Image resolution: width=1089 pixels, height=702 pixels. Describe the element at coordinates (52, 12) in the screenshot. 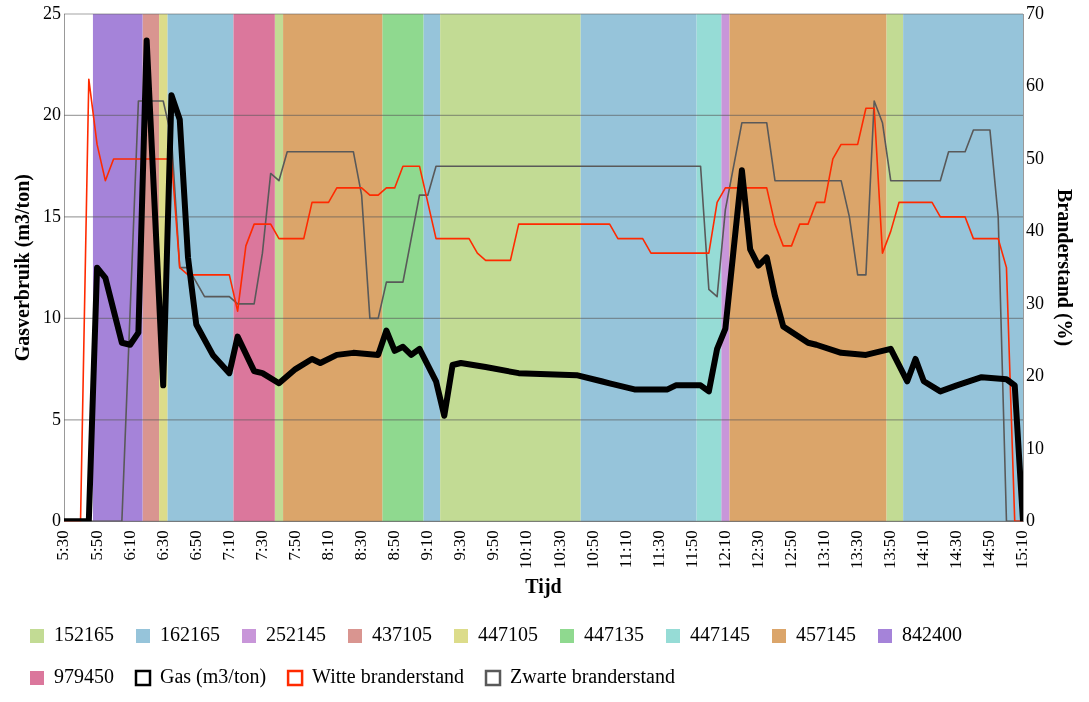

I see `y-tick-label: 25` at that location.